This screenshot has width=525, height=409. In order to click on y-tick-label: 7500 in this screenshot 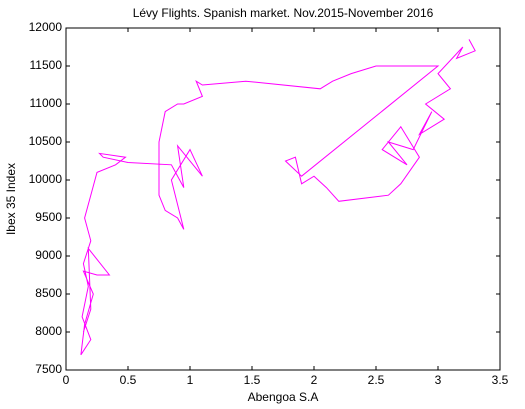, I will do `click(48, 369)`.